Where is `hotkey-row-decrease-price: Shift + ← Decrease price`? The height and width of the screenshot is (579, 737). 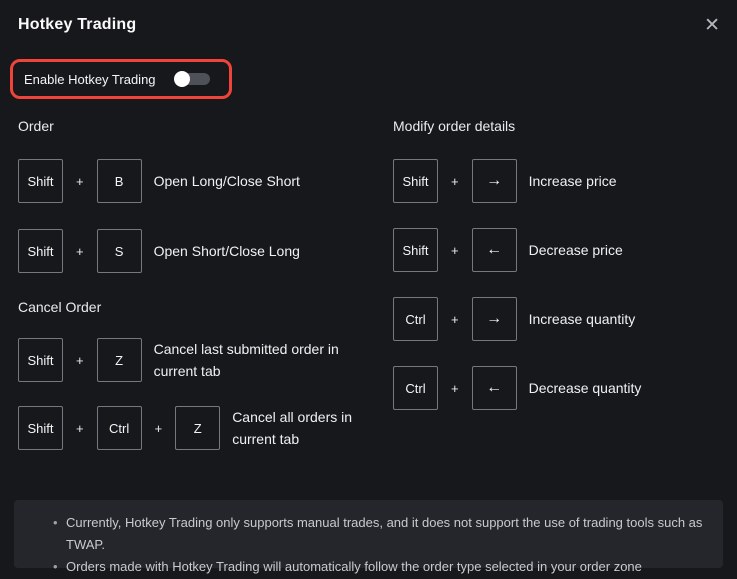
hotkey-row-decrease-price: Shift + ← Decrease price is located at coordinates (565, 250).